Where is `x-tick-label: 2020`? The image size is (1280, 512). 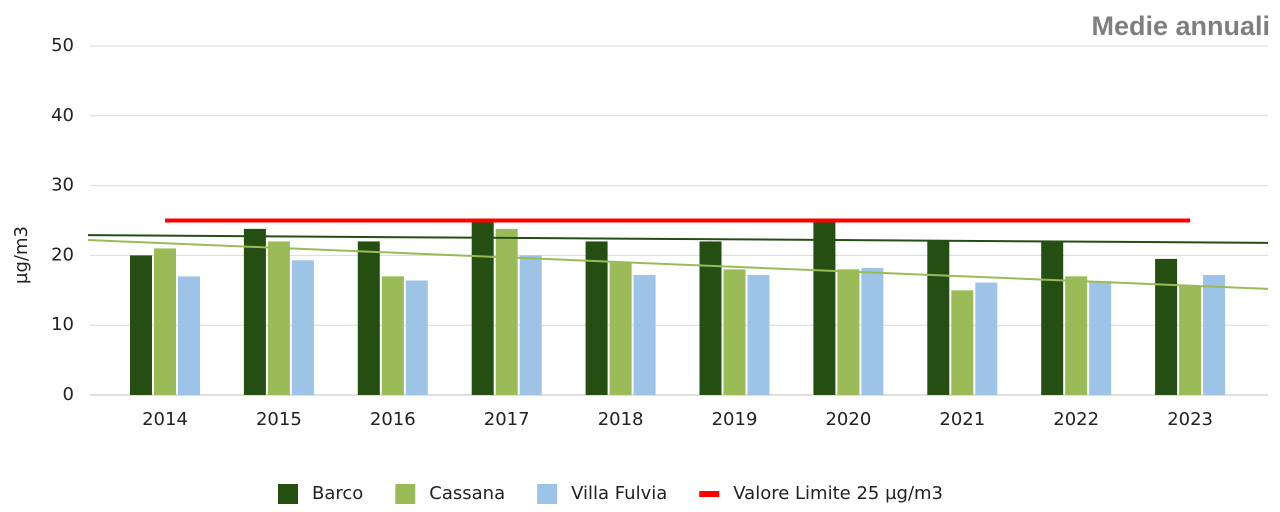 x-tick-label: 2020 is located at coordinates (848, 419).